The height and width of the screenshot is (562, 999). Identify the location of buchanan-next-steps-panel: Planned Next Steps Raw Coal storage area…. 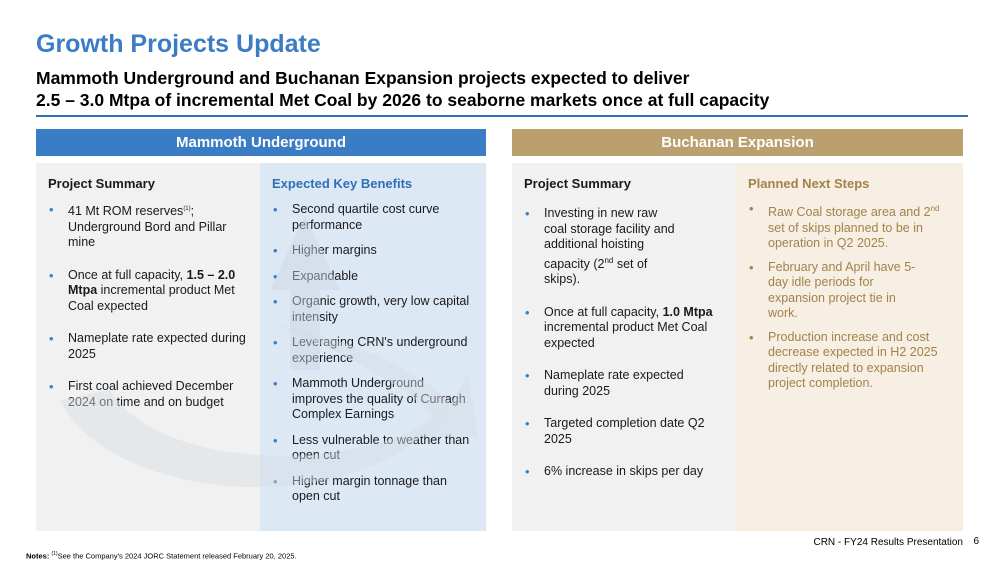
(849, 347).